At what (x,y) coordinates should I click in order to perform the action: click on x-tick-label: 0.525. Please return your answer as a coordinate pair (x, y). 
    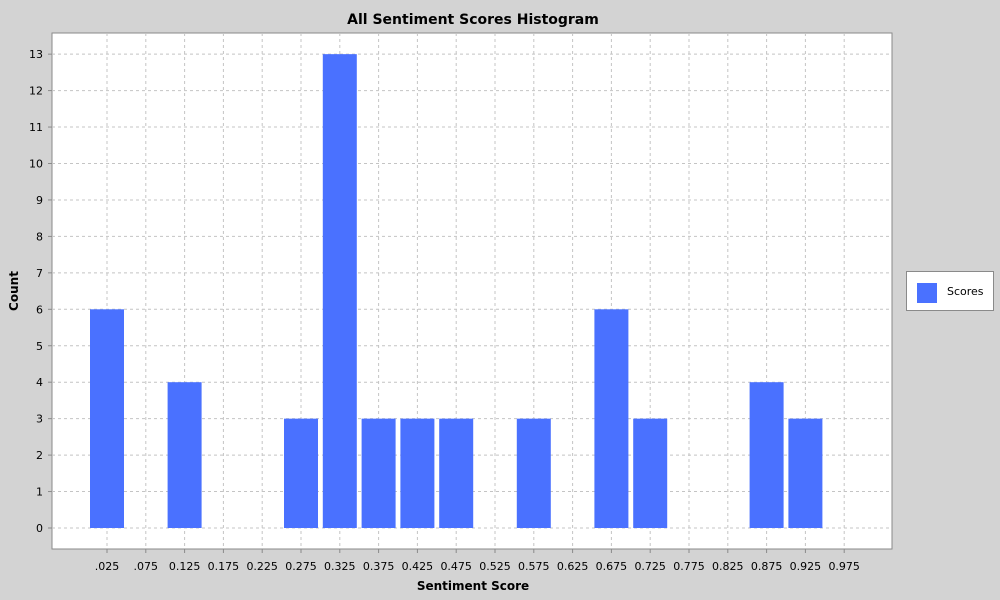
    Looking at the image, I should click on (495, 566).